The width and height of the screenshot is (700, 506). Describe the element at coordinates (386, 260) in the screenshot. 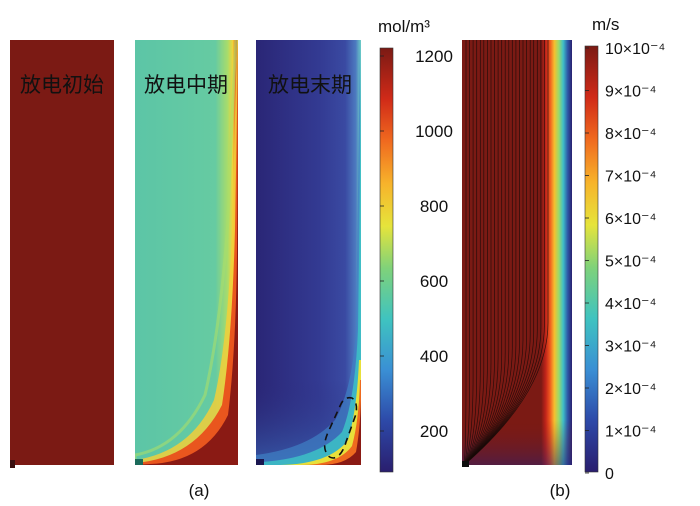

I see `colorbar-a-scale` at that location.